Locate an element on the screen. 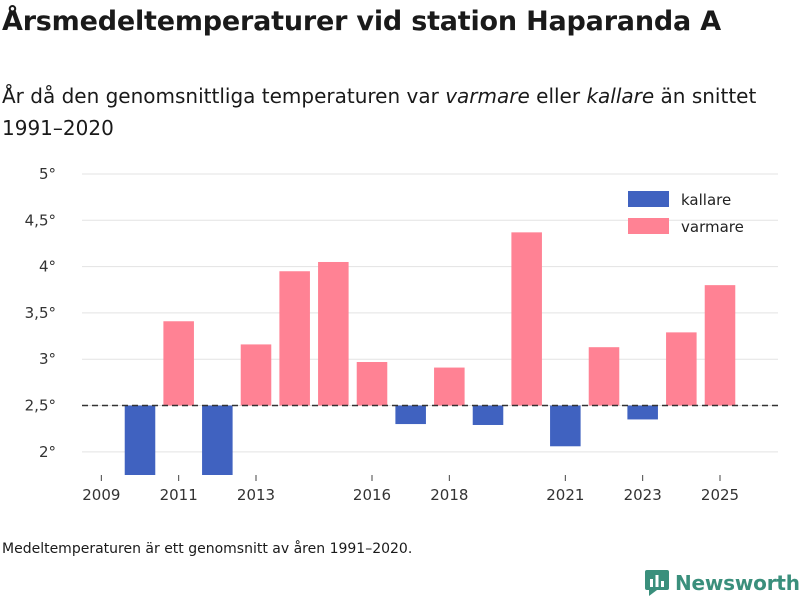 The image size is (800, 600). x-tick-label: 2025 is located at coordinates (720, 495).